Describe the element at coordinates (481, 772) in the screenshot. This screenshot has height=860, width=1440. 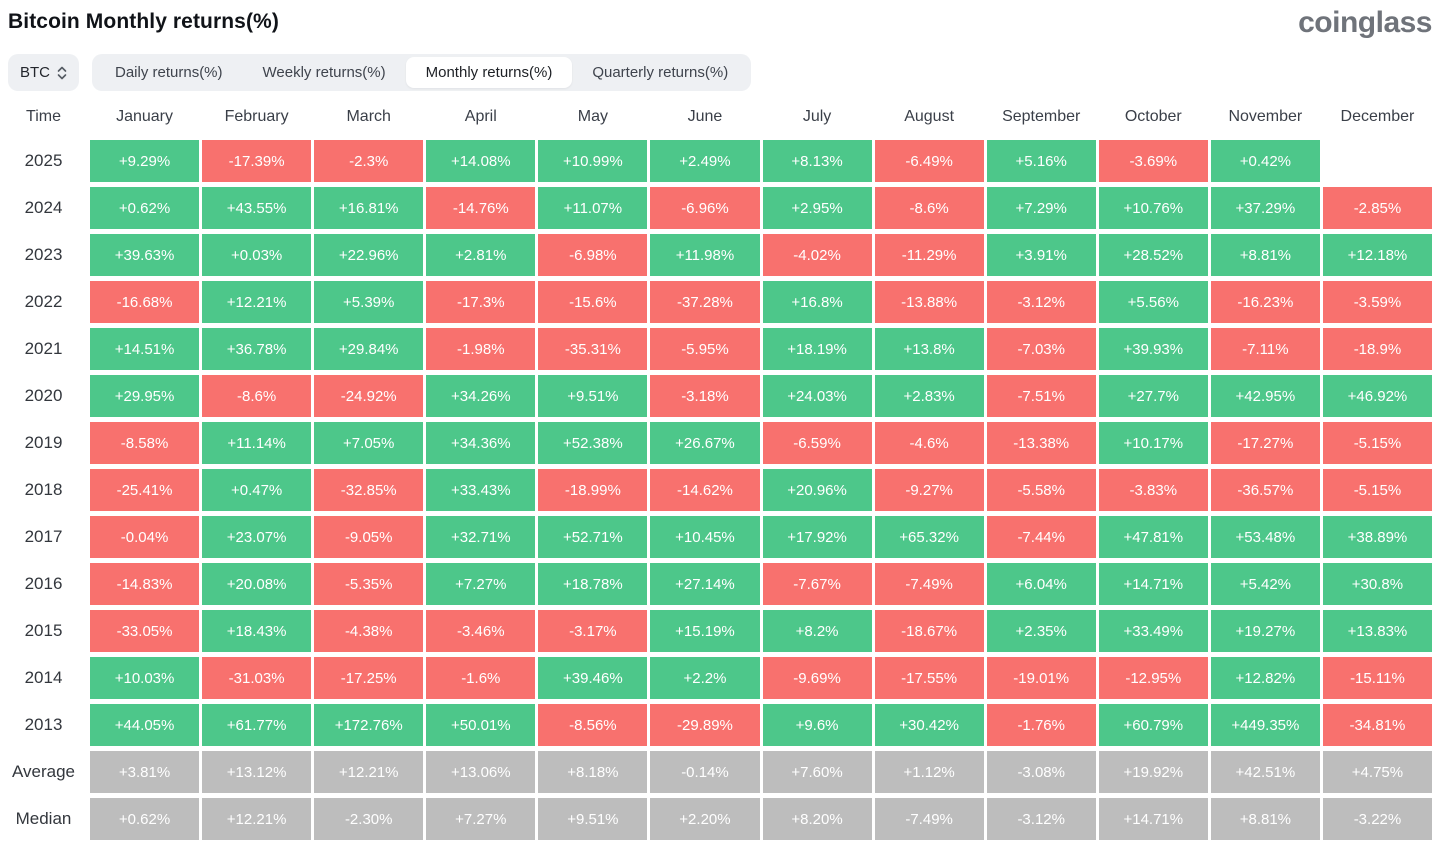
I see `return-cell: +13.06%` at that location.